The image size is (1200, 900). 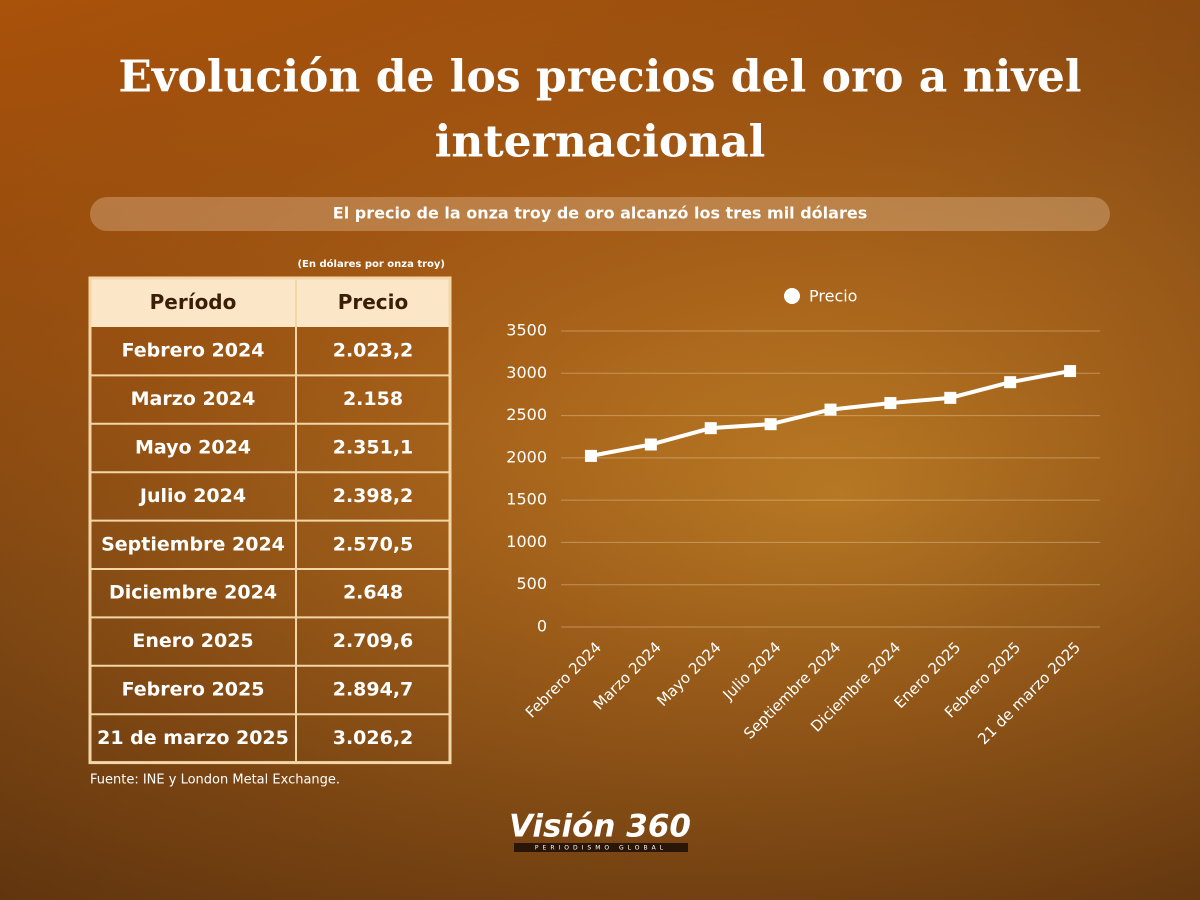 I want to click on table-cell: 2.648, so click(x=373, y=593).